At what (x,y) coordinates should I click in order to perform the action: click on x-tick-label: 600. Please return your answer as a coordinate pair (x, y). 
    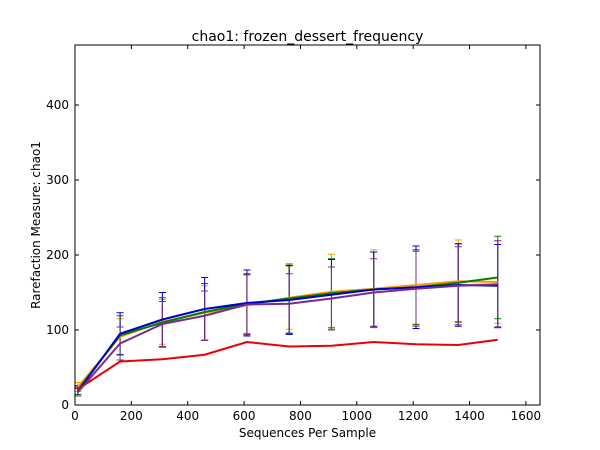
    Looking at the image, I should click on (244, 416).